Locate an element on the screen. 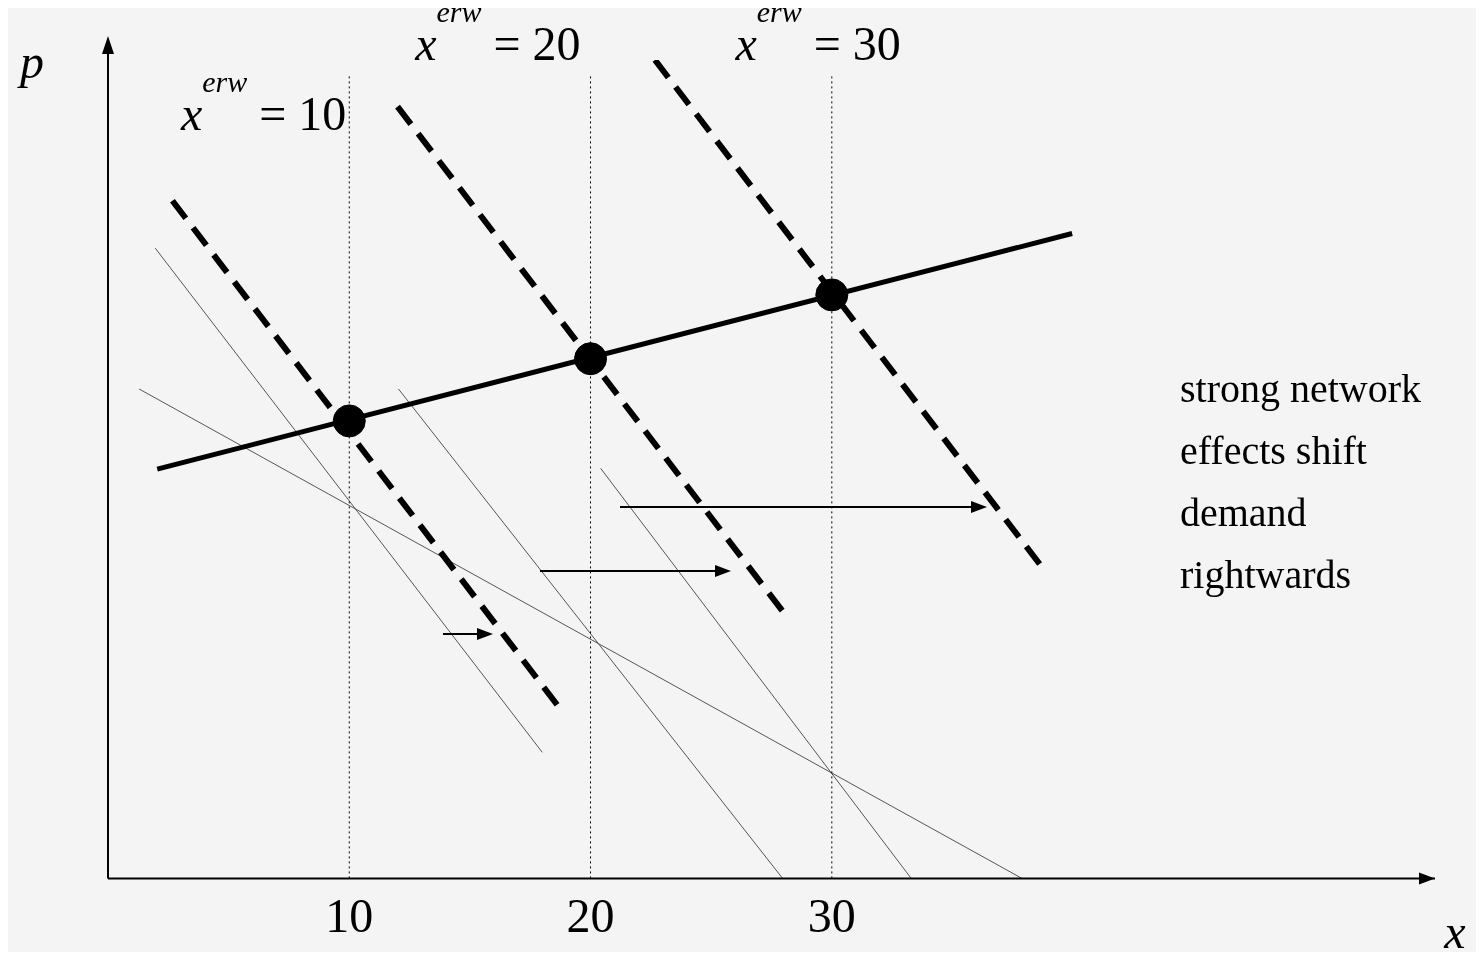  annotation: strong network effects shift demand rightwards is located at coordinates (1301, 482).